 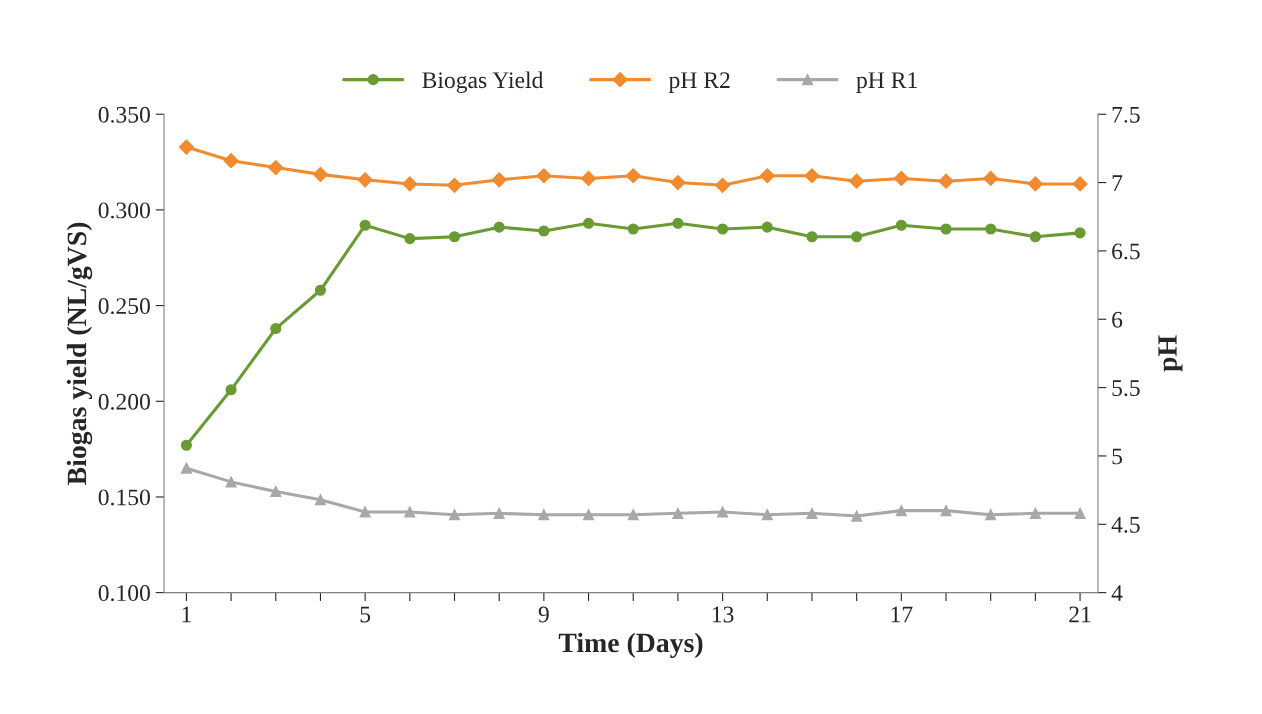 I want to click on y-tick-label: 0.300, so click(x=124, y=210).